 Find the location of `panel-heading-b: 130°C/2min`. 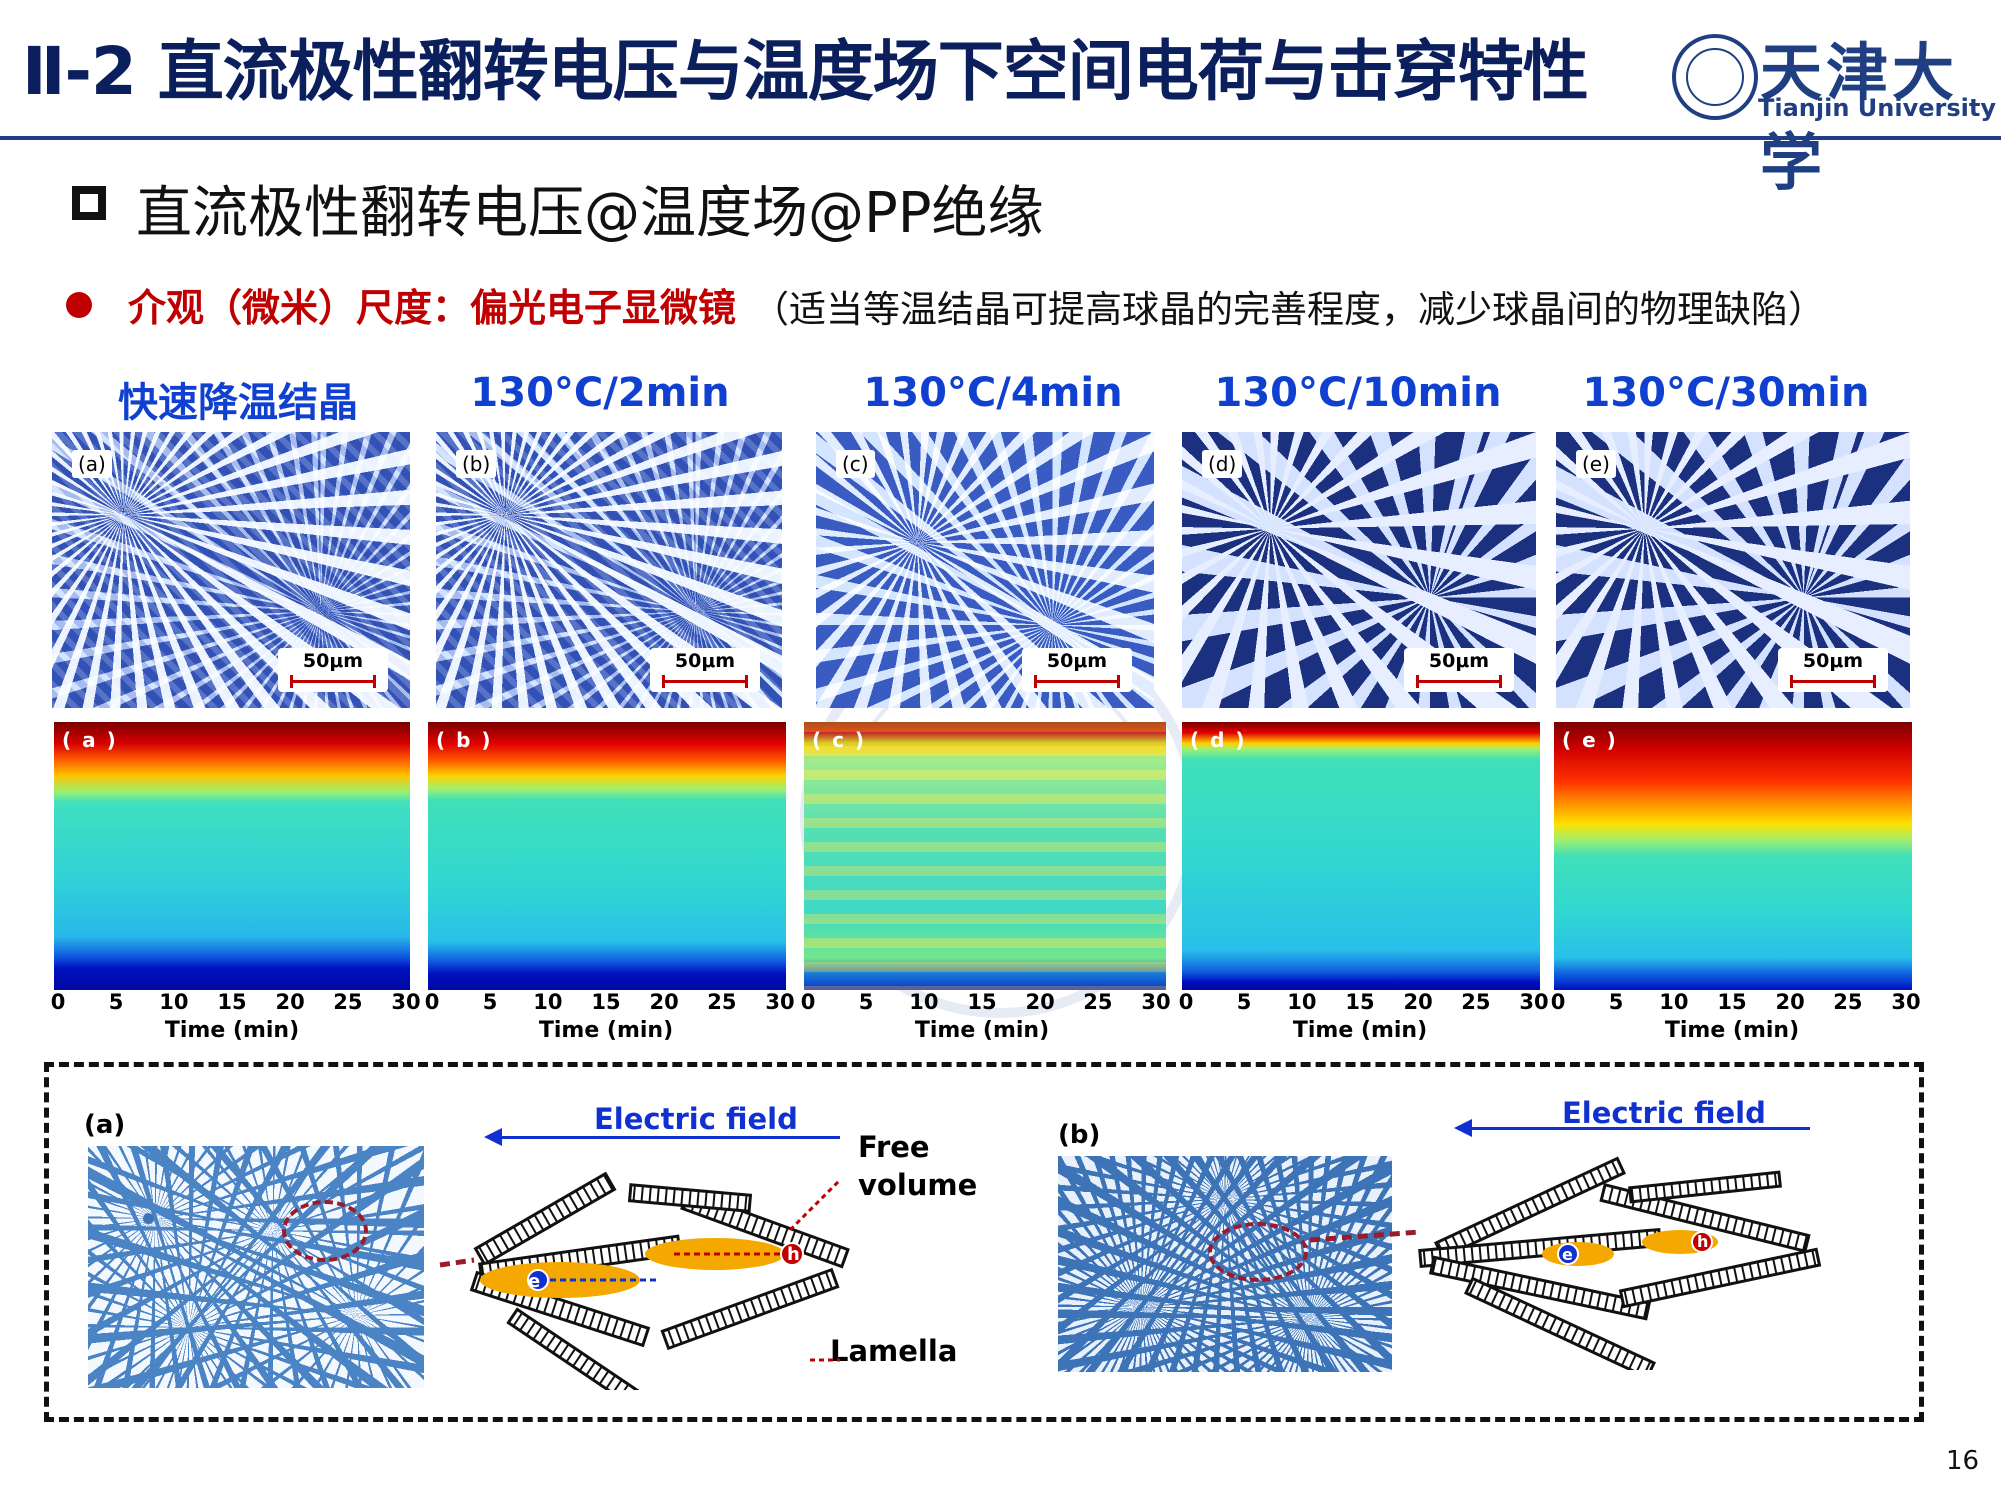

panel-heading-b: 130°C/2min is located at coordinates (600, 393).